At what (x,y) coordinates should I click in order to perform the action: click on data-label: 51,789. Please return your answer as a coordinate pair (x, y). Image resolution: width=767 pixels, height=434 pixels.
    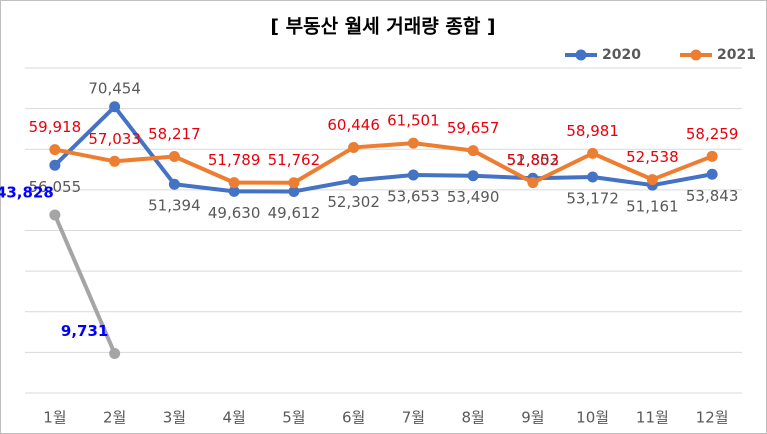
    Looking at the image, I should click on (234, 160).